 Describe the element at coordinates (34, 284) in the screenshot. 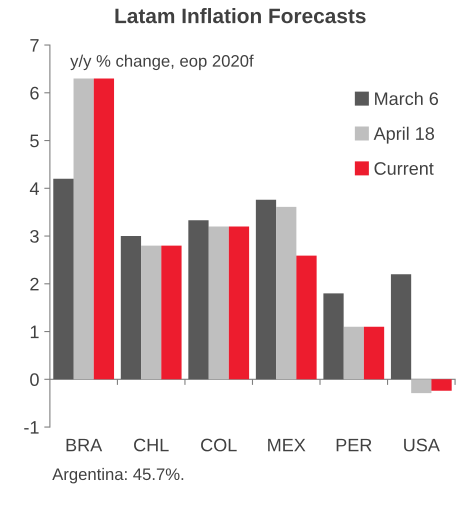

I see `y-tick-label: 2` at that location.